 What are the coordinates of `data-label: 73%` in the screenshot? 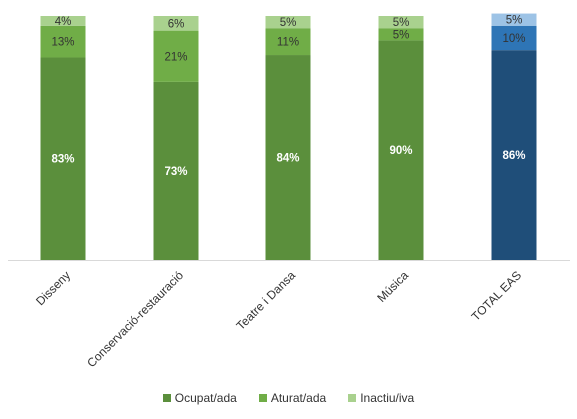 It's located at (175, 172).